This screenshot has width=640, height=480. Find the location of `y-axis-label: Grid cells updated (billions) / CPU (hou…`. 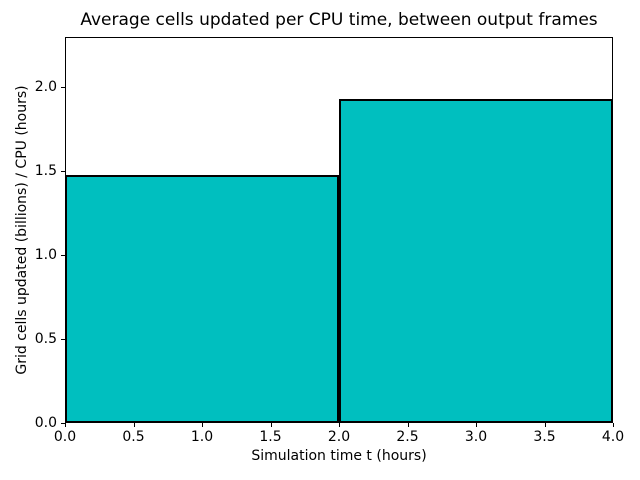

y-axis-label: Grid cells updated (billions) / CPU (hou… is located at coordinates (22, 230).